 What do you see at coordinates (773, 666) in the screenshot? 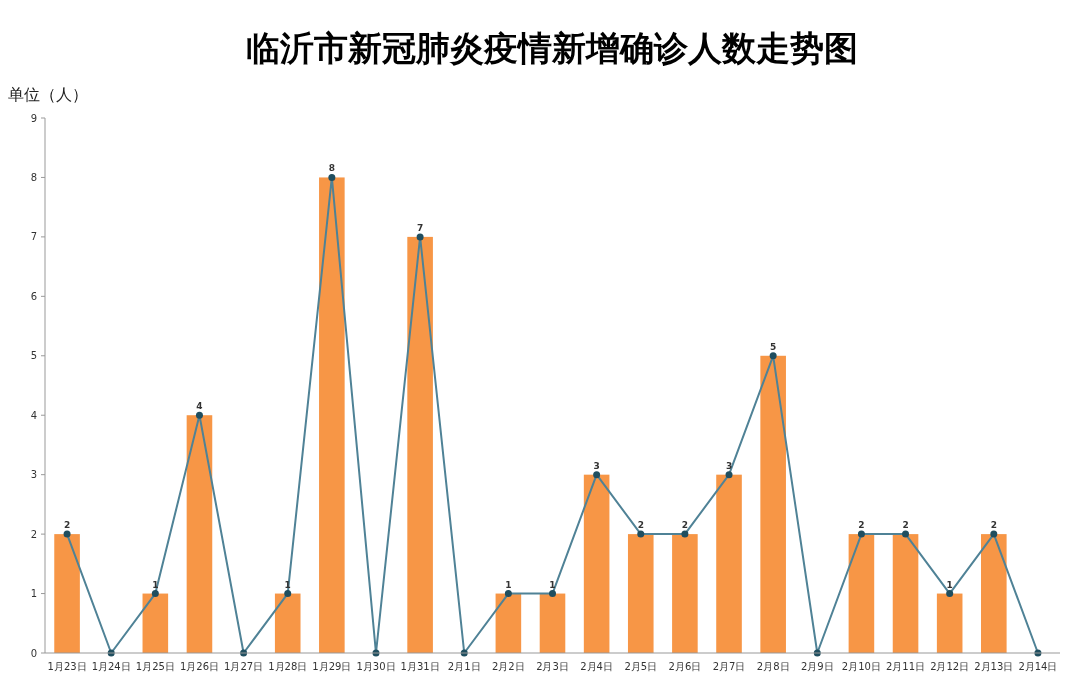
I see `x-tick-label: 2月8日` at bounding box center [773, 666].